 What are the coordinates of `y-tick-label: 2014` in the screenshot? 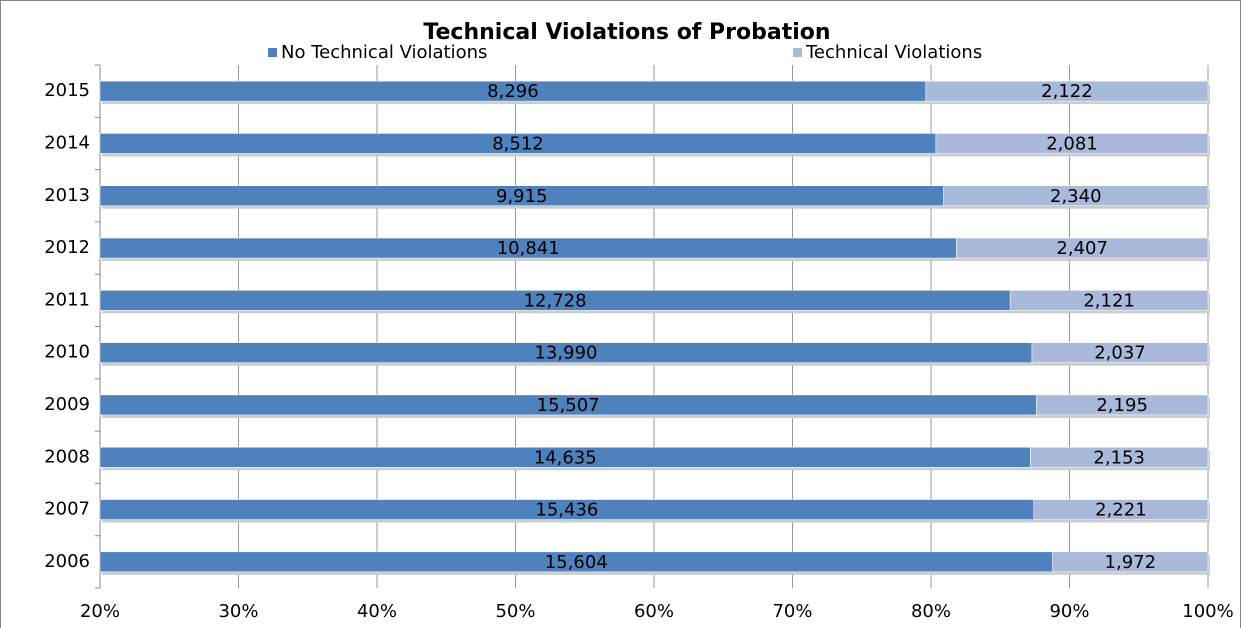 It's located at (67, 142).